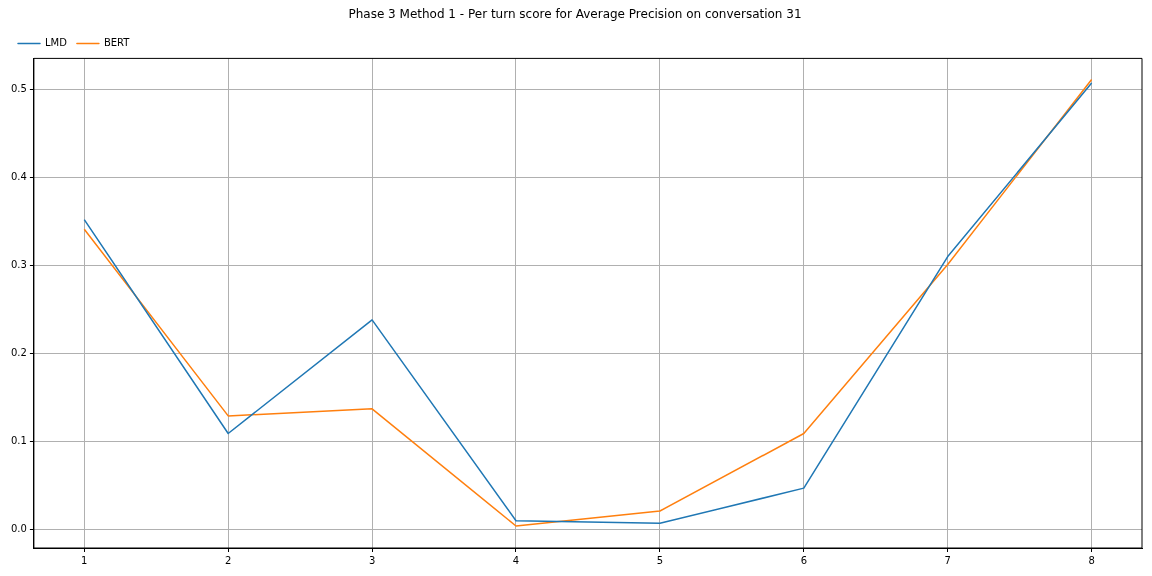 This screenshot has height=576, width=1152. What do you see at coordinates (19, 176) in the screenshot?
I see `y-tick-label: 0.4` at bounding box center [19, 176].